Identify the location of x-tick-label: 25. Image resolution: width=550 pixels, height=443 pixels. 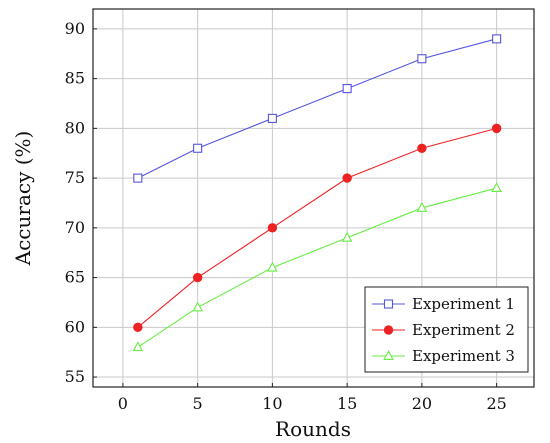
(496, 403).